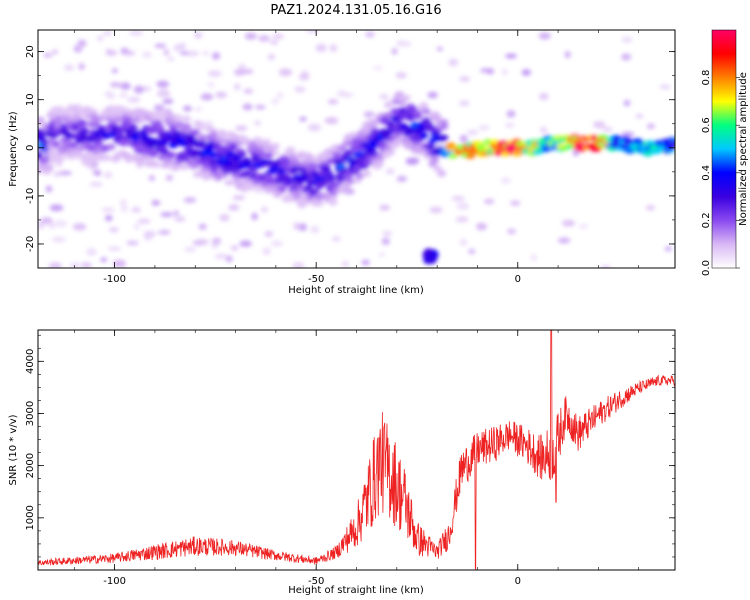  What do you see at coordinates (30, 196) in the screenshot?
I see `y-tick-label: -10` at bounding box center [30, 196].